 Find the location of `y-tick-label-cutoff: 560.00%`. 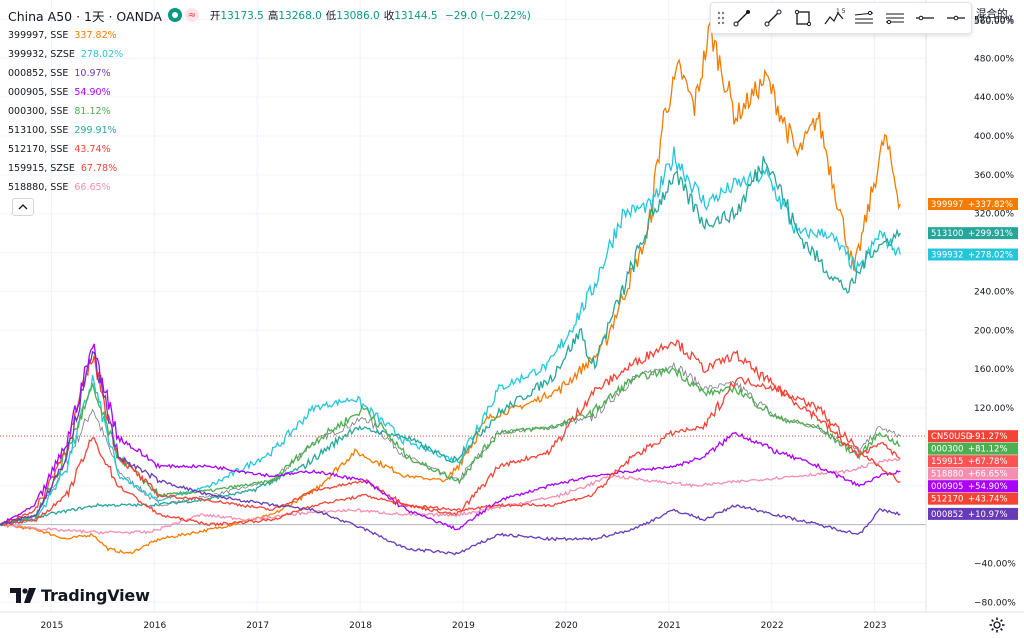

y-tick-label-cutoff: 560.00% is located at coordinates (994, 22).